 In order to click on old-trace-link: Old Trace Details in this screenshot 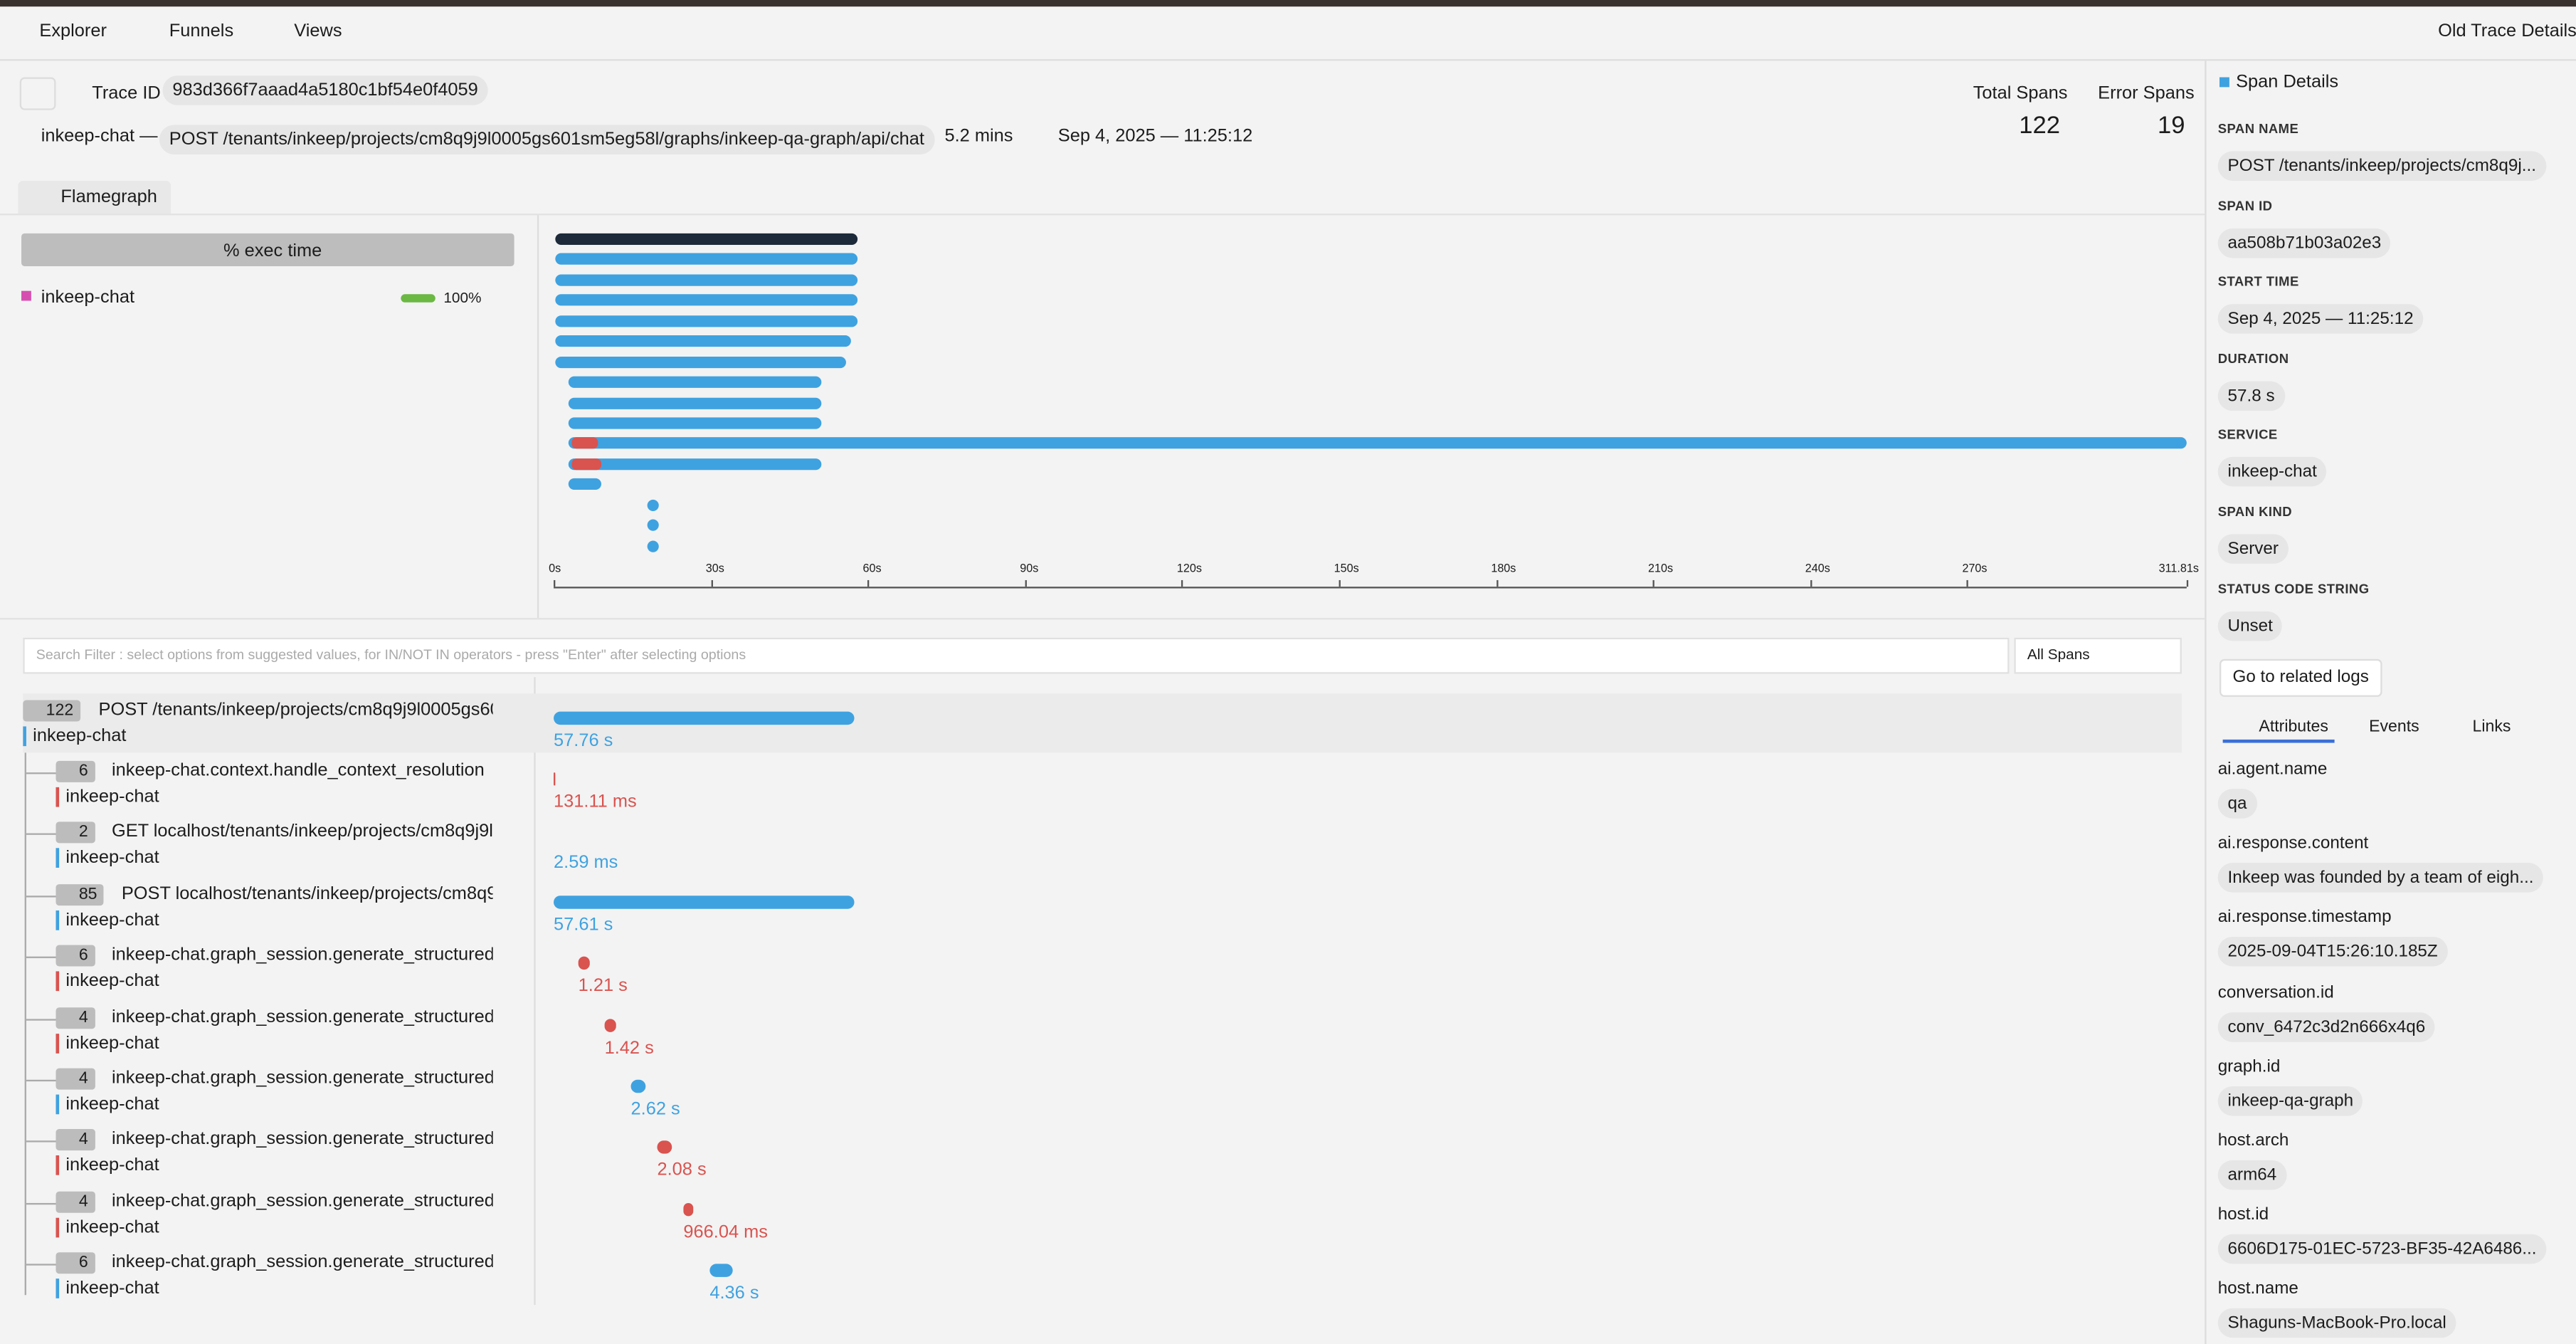, I will do `click(2507, 31)`.